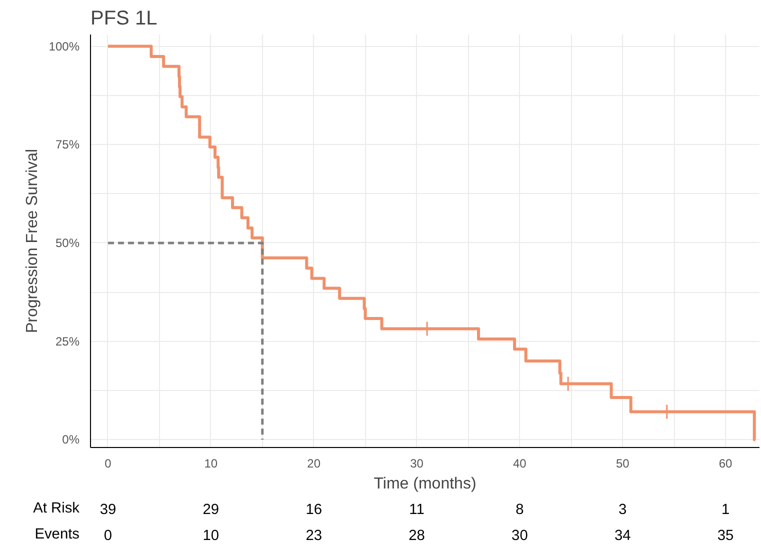  What do you see at coordinates (725, 463) in the screenshot?
I see `x-tick-label: 60` at bounding box center [725, 463].